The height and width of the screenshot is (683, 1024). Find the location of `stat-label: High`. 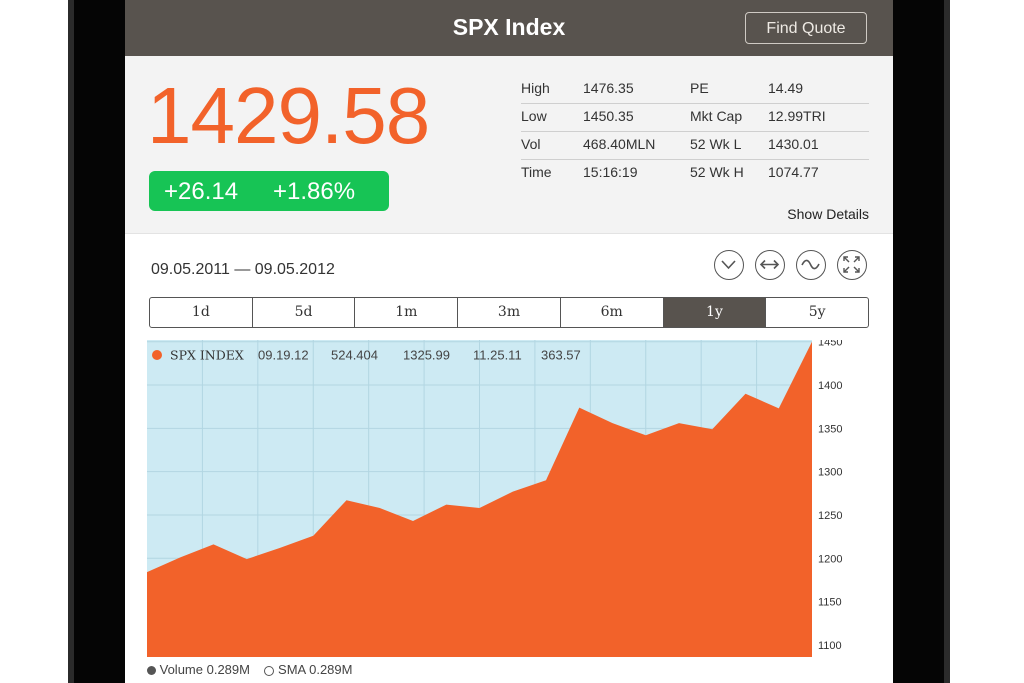

stat-label: High is located at coordinates (535, 88).